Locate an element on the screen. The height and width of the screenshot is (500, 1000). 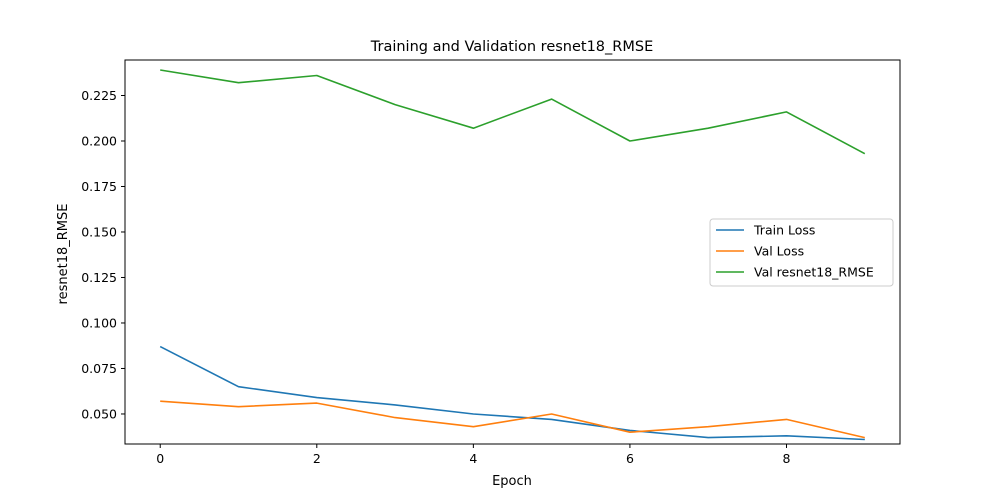
legend-frame is located at coordinates (801, 252).